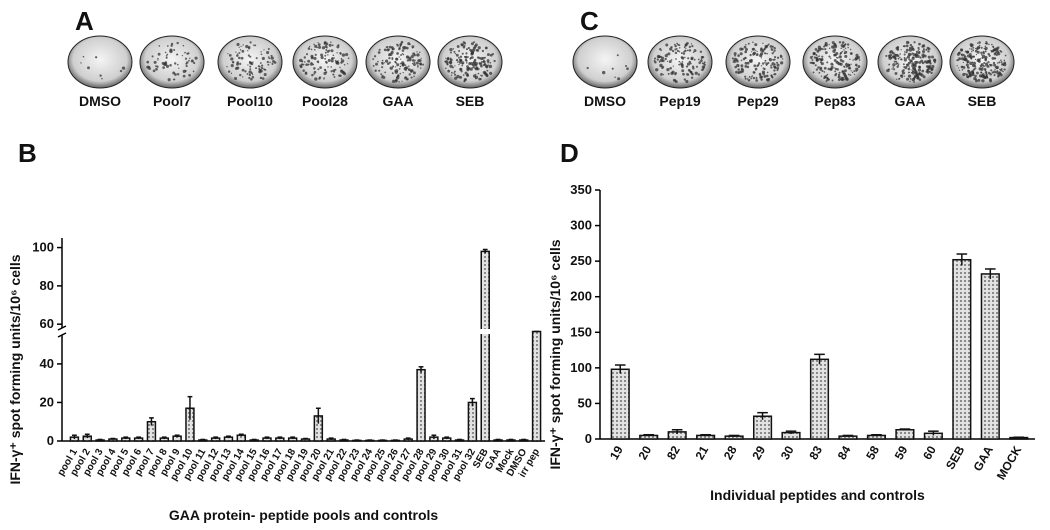 The height and width of the screenshot is (530, 1050). What do you see at coordinates (84, 21) in the screenshot?
I see `panel-label: A` at bounding box center [84, 21].